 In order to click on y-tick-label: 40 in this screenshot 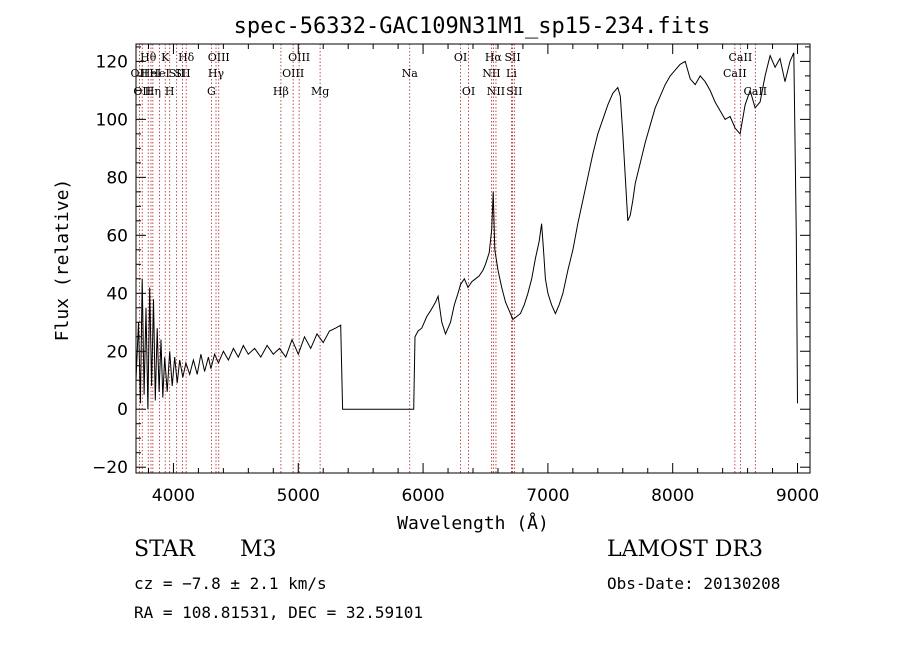, I will do `click(117, 294)`.